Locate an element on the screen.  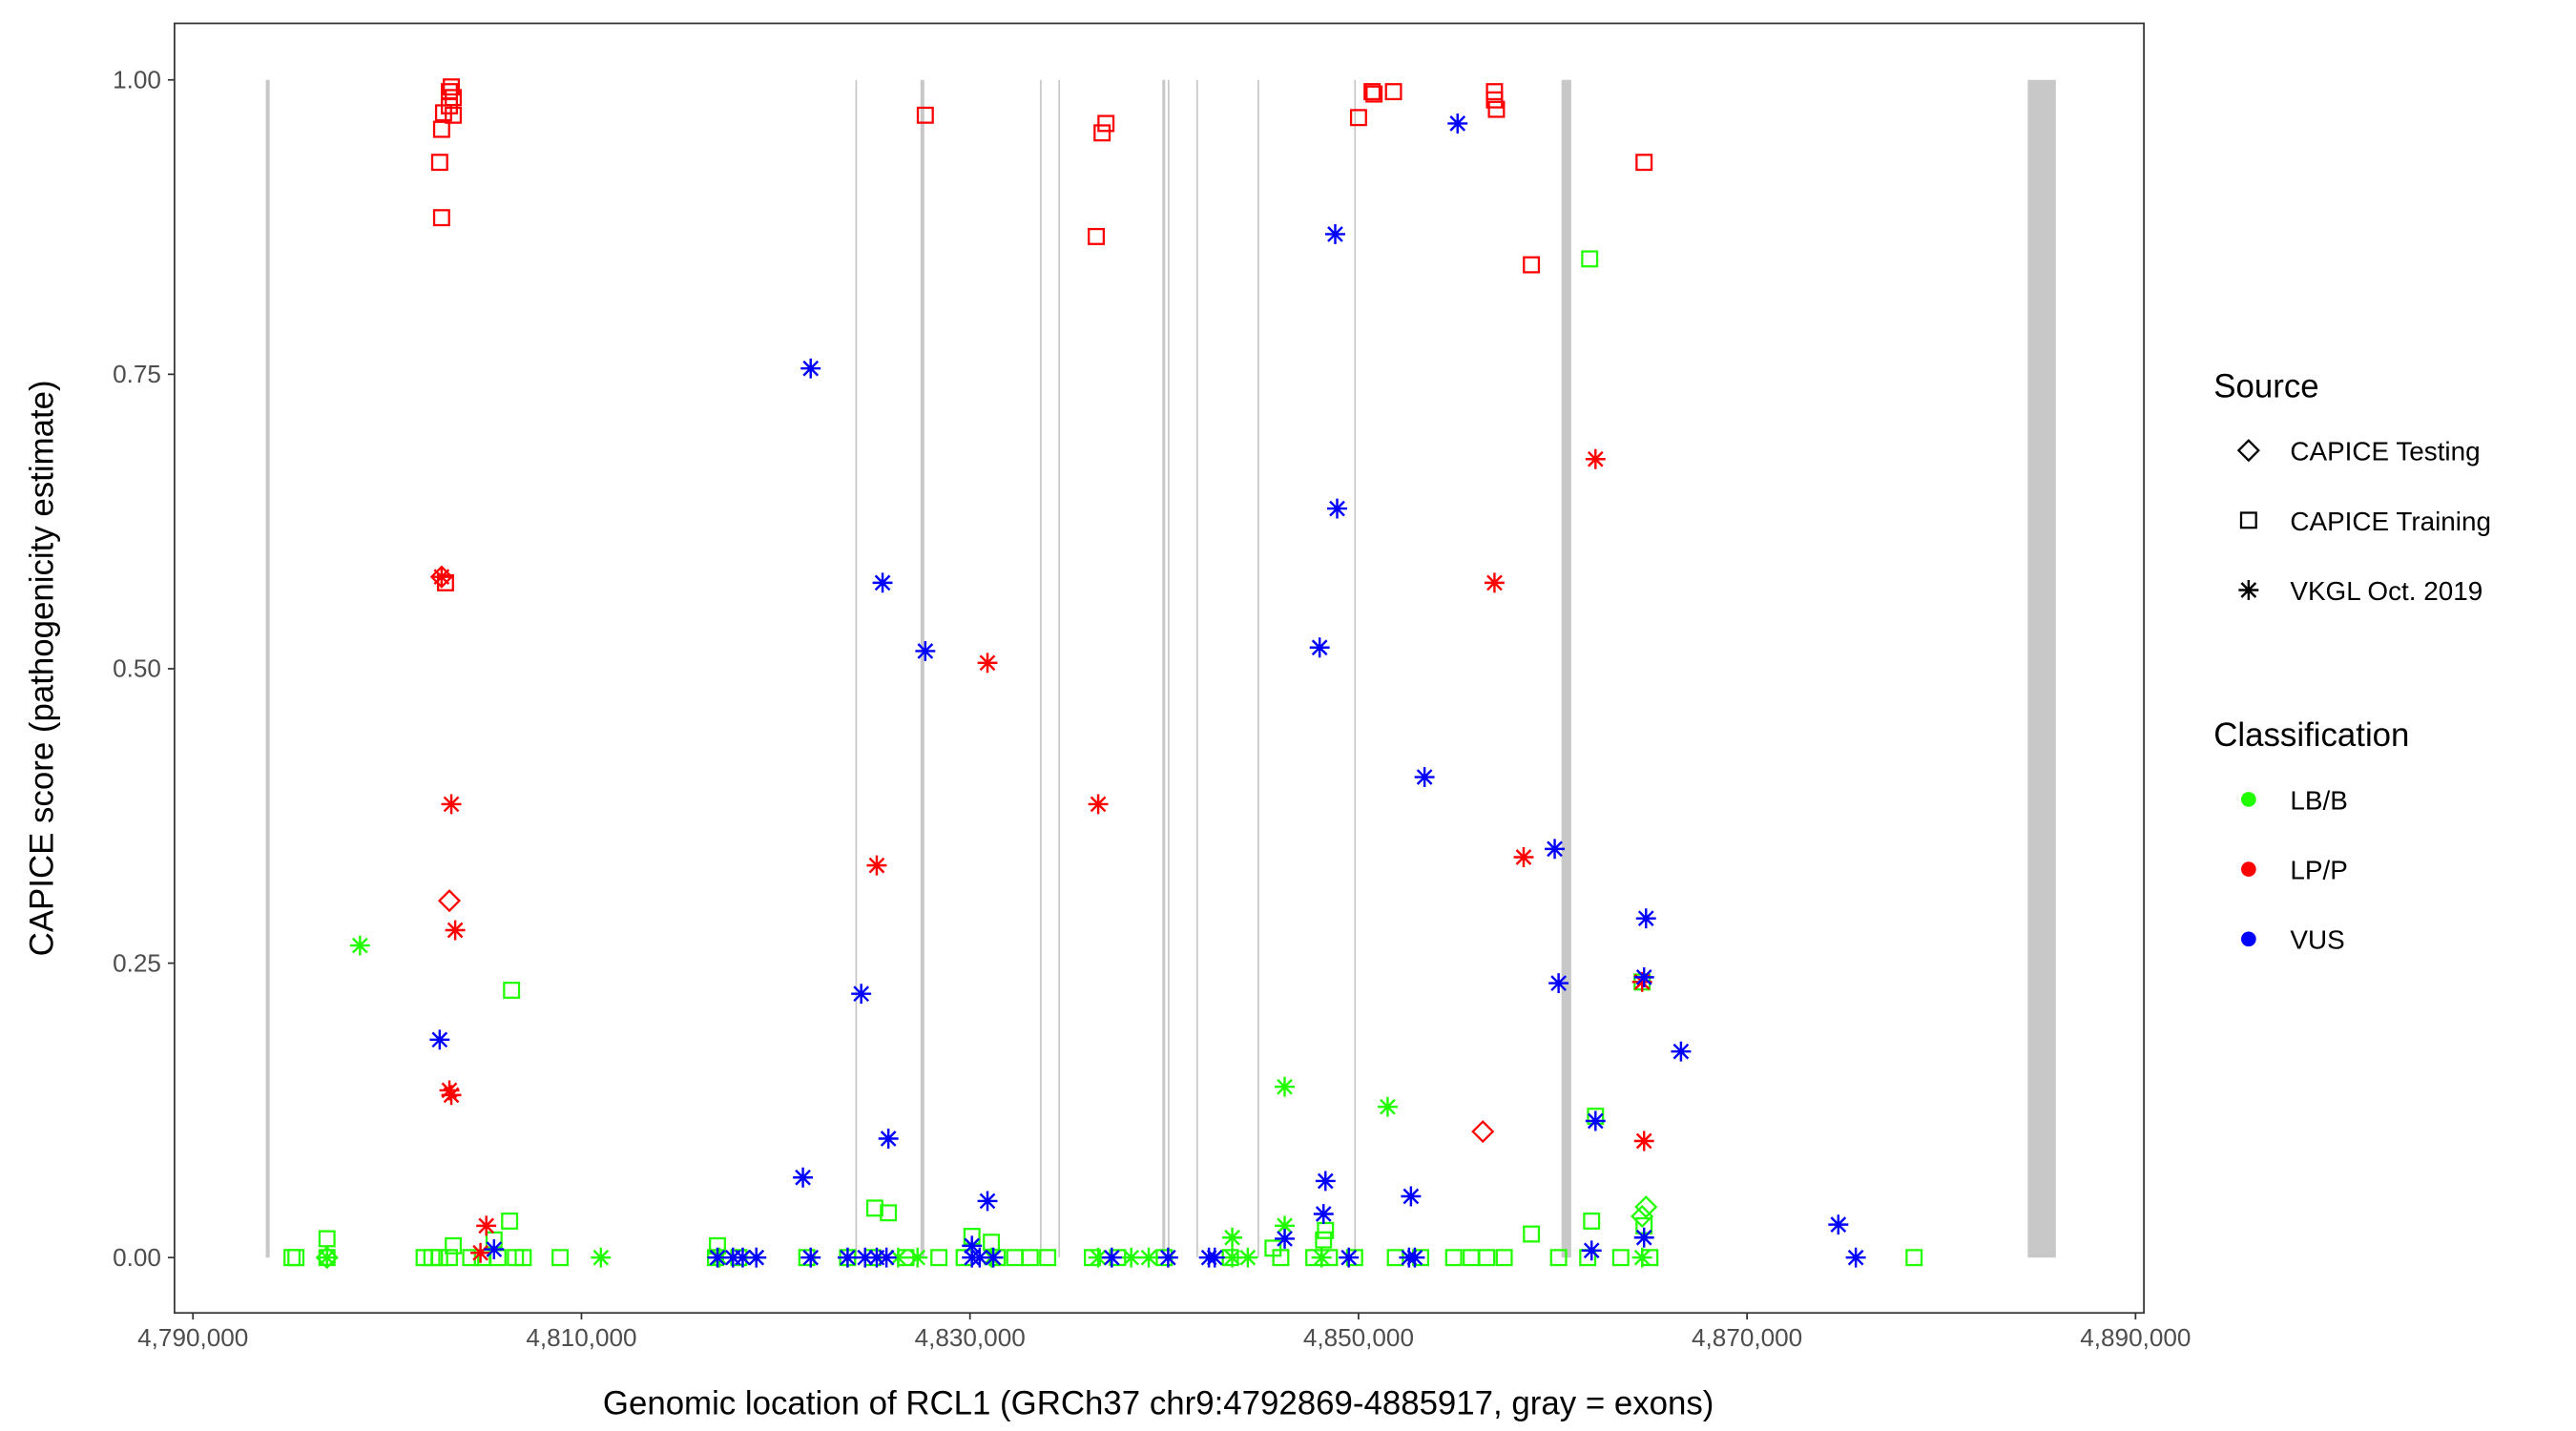
y-axis: 0.00 0.25 0.50 0.75 1.00 is located at coordinates (144, 668).